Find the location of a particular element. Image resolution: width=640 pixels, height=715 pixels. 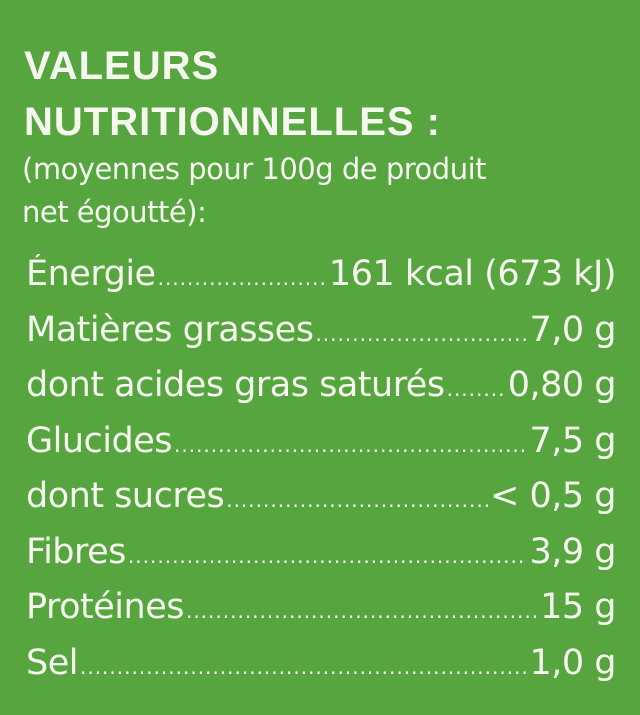

nutrition-row-fibre: Fibres 3,9 g is located at coordinates (321, 560).